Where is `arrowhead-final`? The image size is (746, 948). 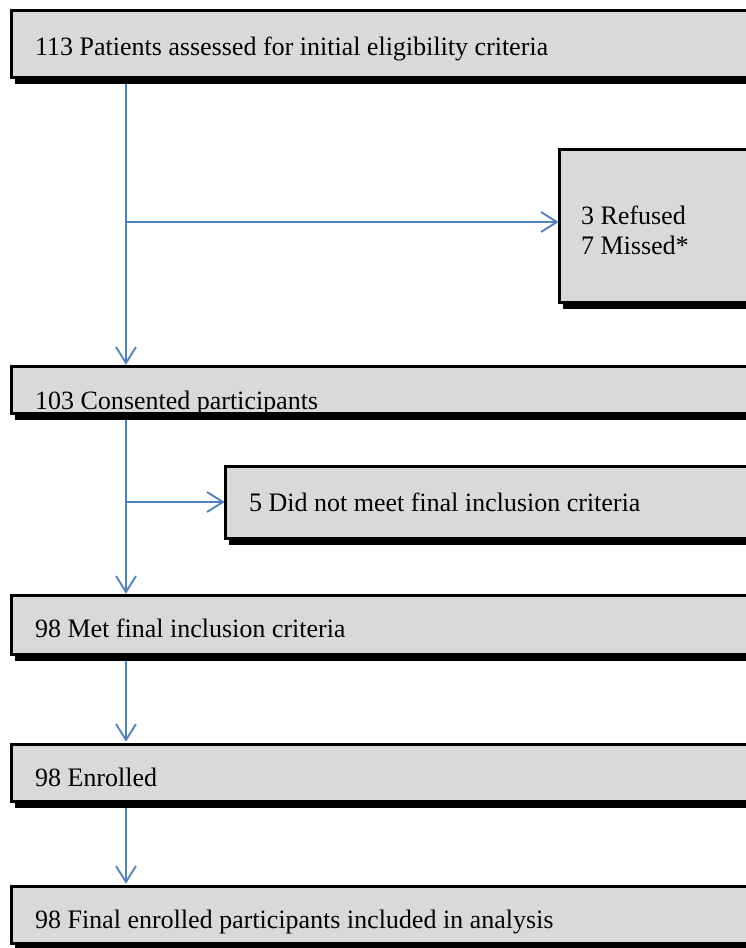
arrowhead-final is located at coordinates (126, 874).